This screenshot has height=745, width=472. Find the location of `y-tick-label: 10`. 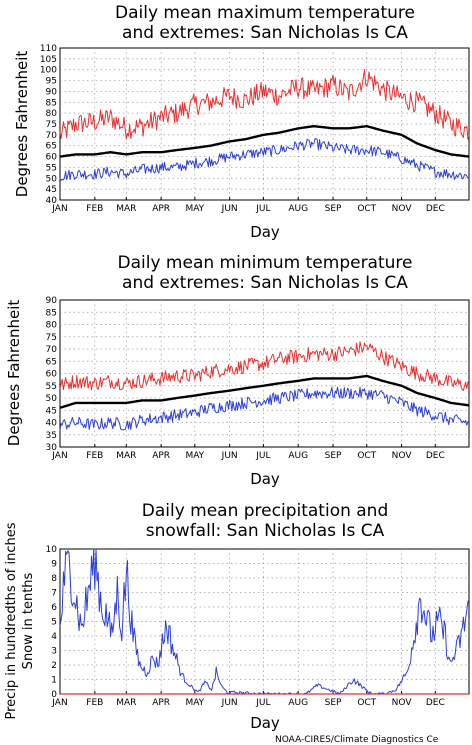

y-tick-label: 10 is located at coordinates (52, 550).